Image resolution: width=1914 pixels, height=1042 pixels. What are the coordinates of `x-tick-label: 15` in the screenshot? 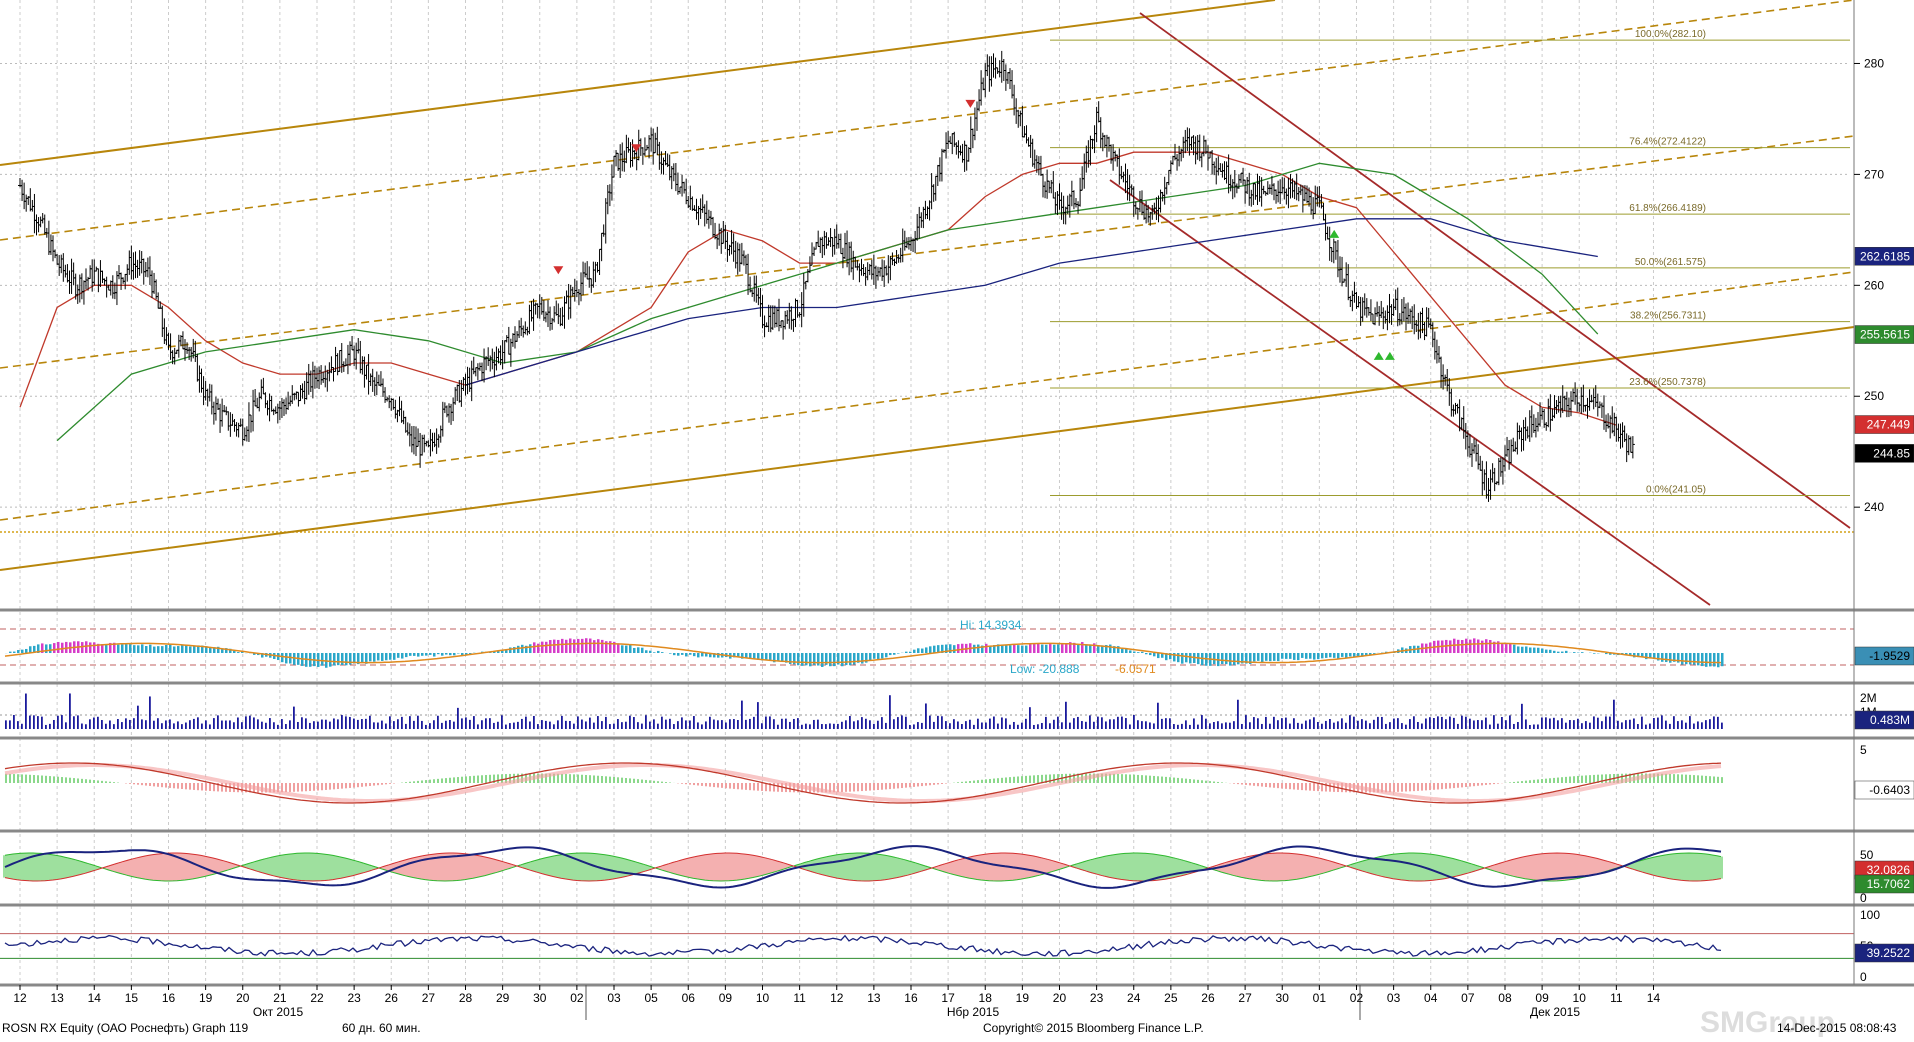 It's located at (132, 998).